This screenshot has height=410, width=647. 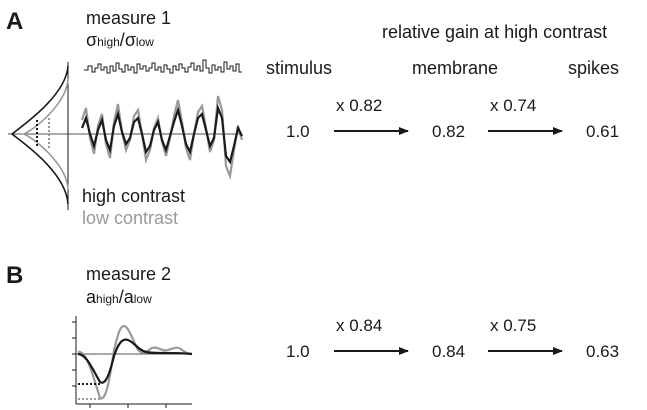 I want to click on ratio-symbol-low: σ, so click(x=130, y=40).